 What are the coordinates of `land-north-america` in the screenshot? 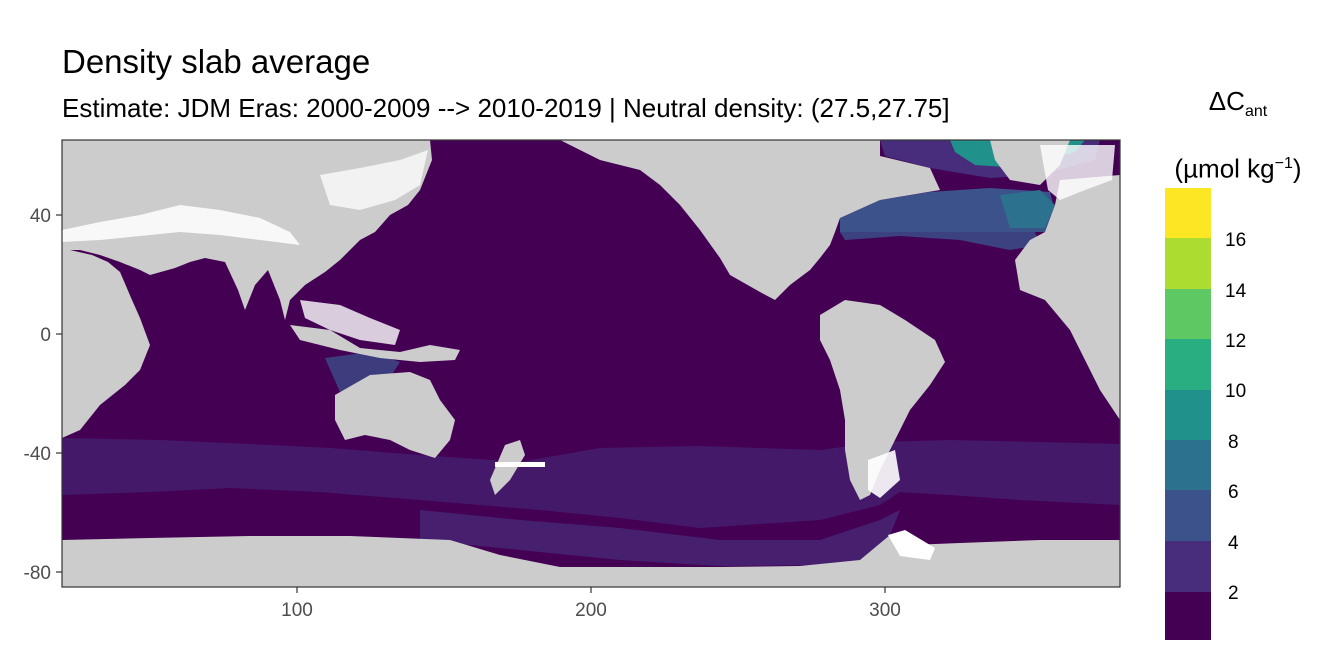 It's located at (750, 220).